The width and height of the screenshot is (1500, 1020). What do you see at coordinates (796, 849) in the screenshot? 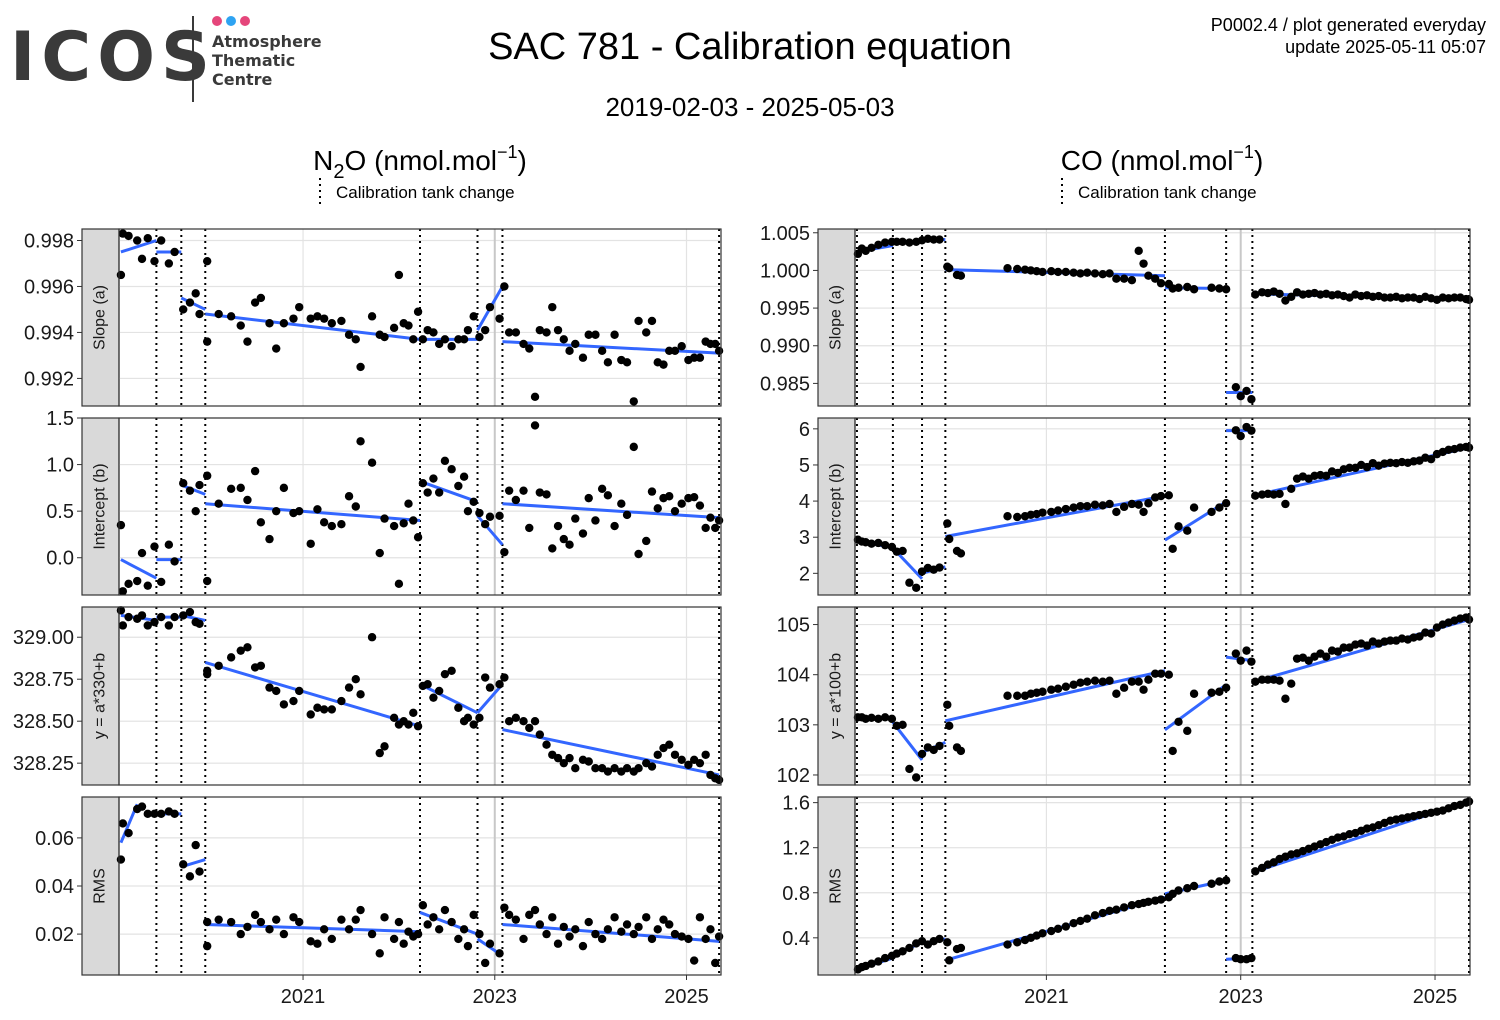
I see `y-tick-label: 1.2` at bounding box center [796, 849].